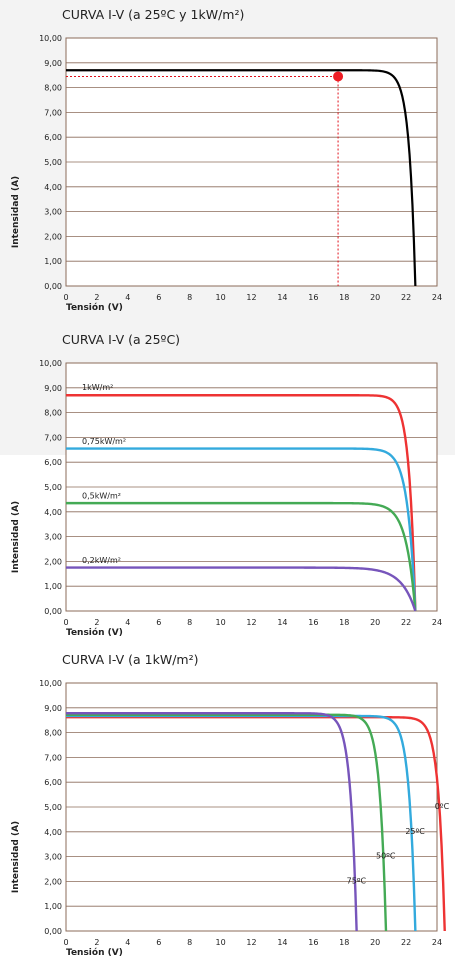  What do you see at coordinates (153, 14) in the screenshot?
I see `chart-title: CURVA I-V (a 25ºC y 1kW/m²)` at bounding box center [153, 14].